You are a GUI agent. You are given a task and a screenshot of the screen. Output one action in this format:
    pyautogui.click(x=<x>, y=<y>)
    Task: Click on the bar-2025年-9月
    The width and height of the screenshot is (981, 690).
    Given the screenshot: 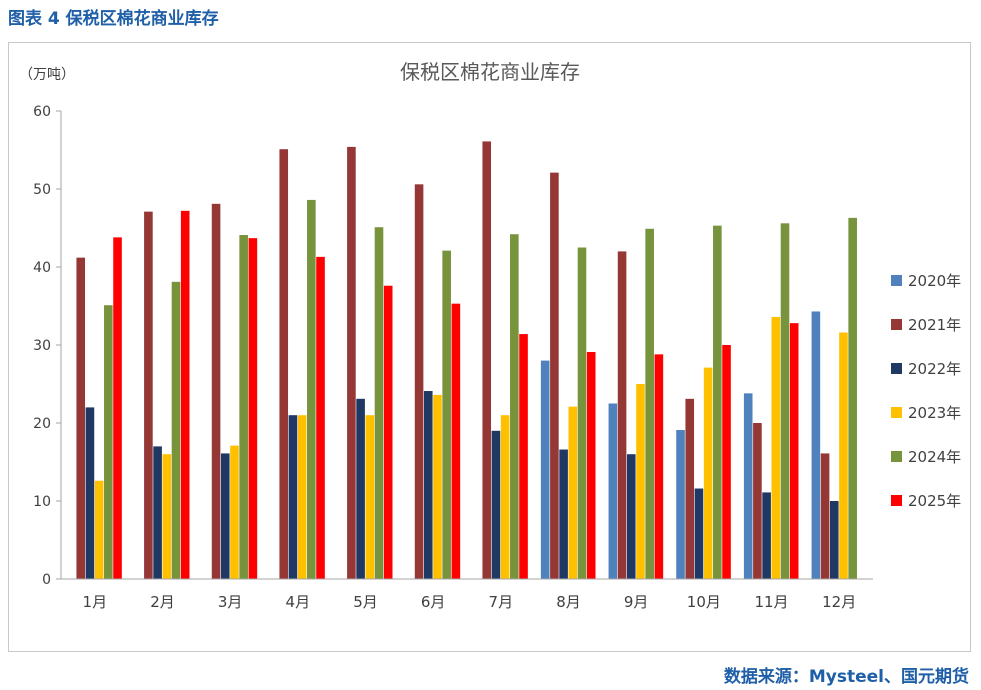 What is the action you would take?
    pyautogui.click(x=659, y=466)
    